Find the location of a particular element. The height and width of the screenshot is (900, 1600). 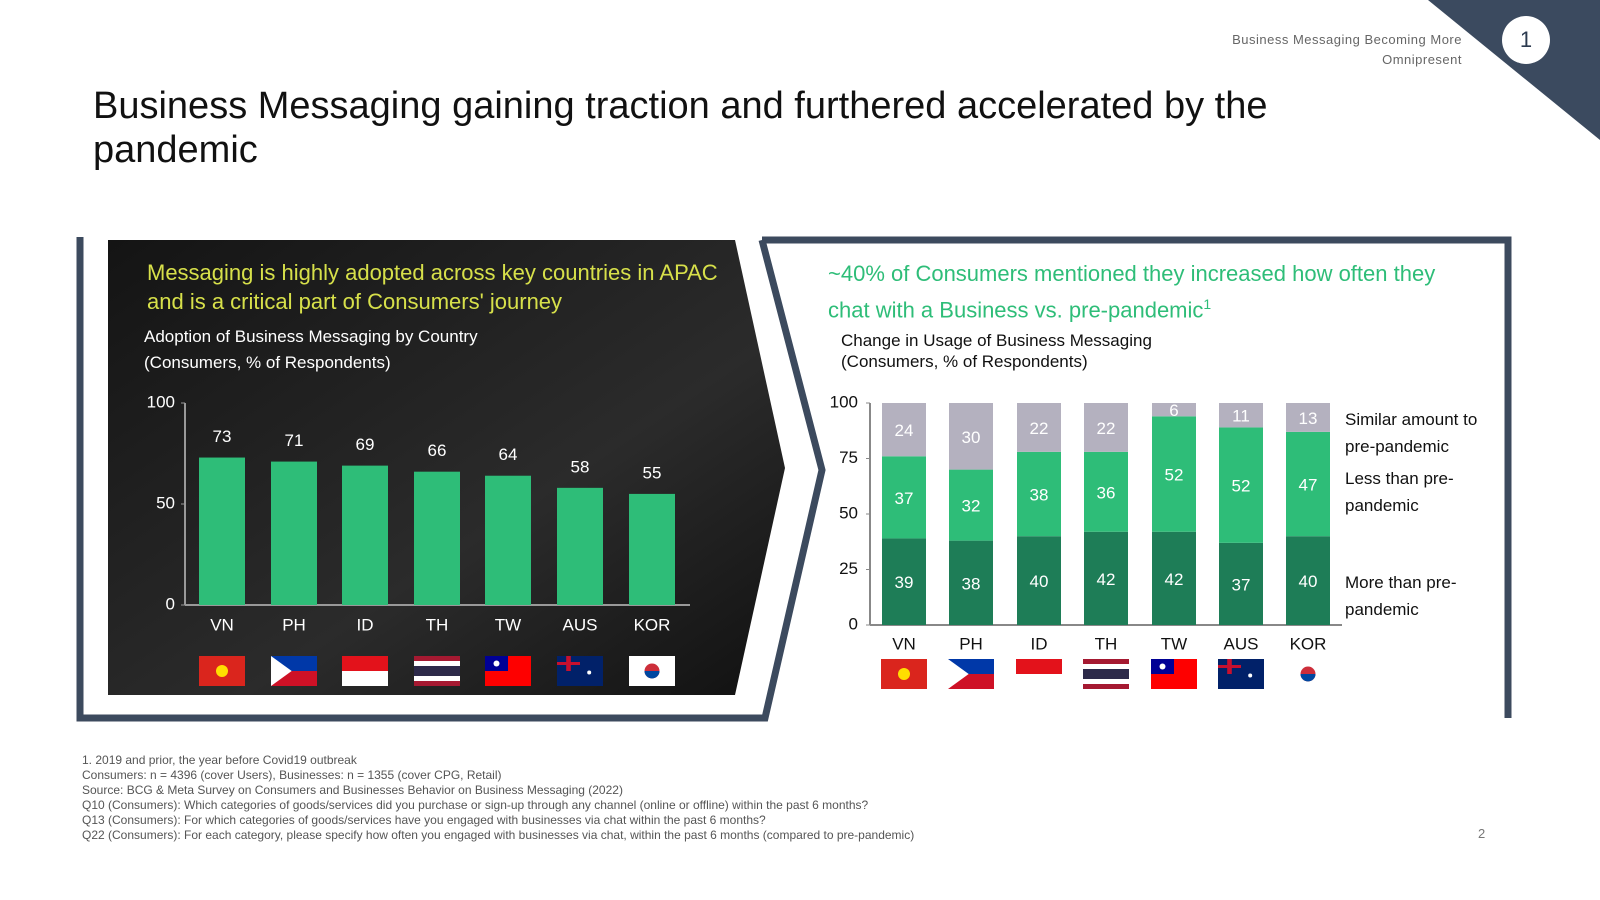

value-label: 30 is located at coordinates (971, 437).